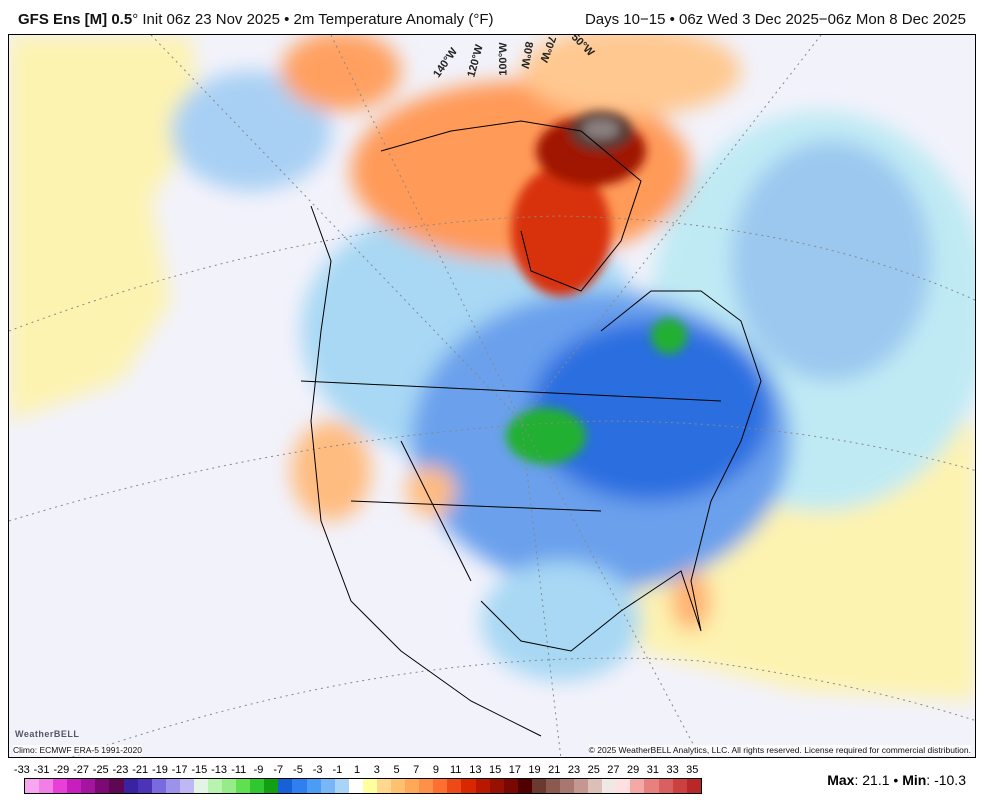 This screenshot has height=808, width=984. What do you see at coordinates (376, 770) in the screenshot?
I see `colorbar-tick-label: 3` at bounding box center [376, 770].